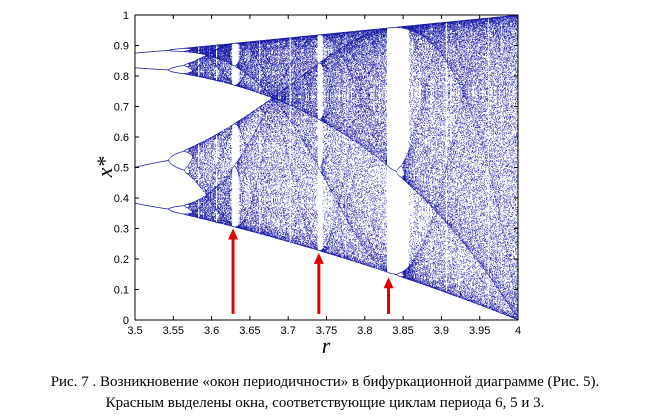  Describe the element at coordinates (121, 260) in the screenshot. I see `y-tick-label: 0.2` at that location.